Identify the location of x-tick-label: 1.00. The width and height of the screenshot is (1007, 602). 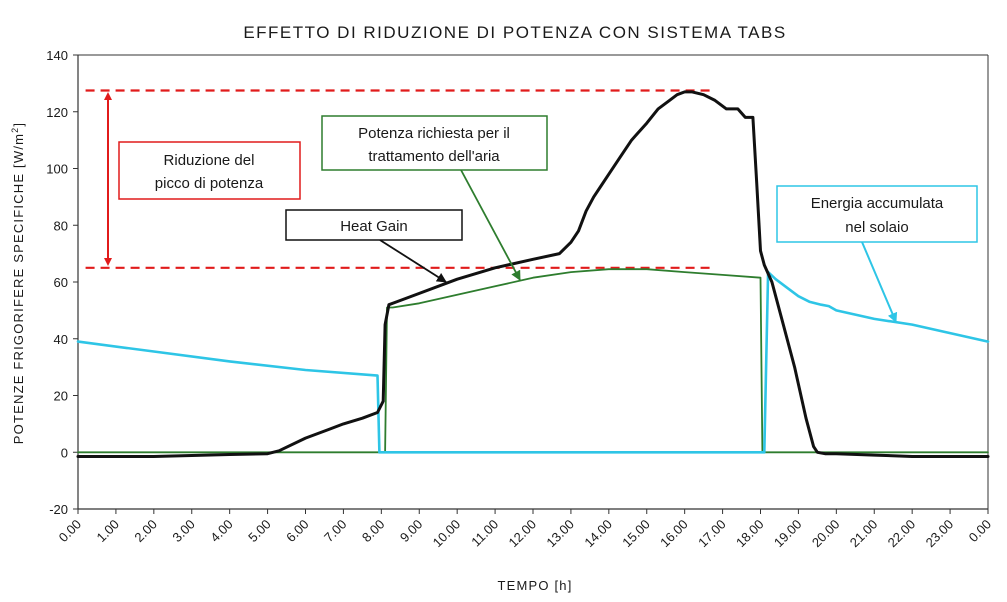
(108, 531).